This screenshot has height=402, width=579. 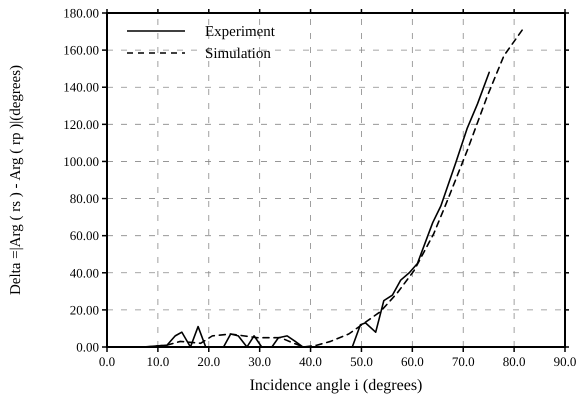 I want to click on y-tick-label: 0.00, so click(x=87, y=347).